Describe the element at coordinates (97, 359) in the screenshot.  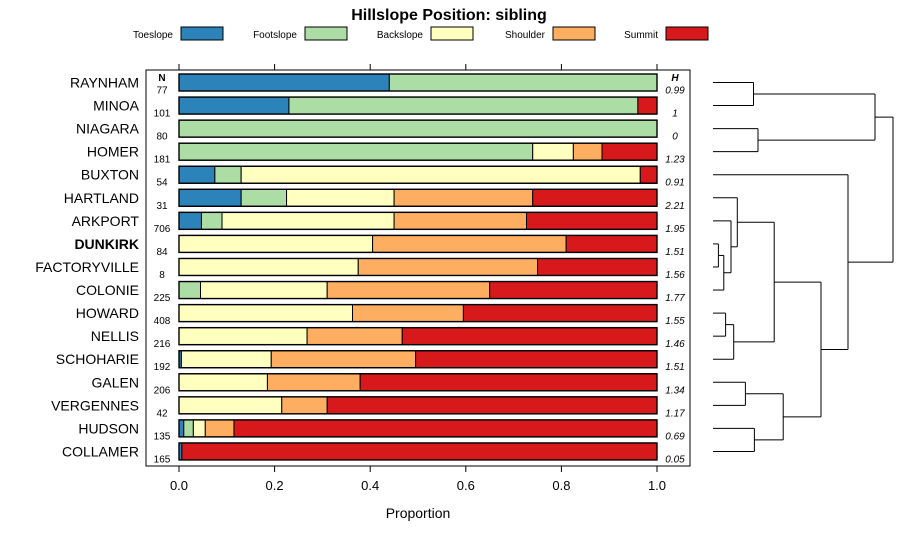
I see `row-label: SCHOHARIE` at that location.